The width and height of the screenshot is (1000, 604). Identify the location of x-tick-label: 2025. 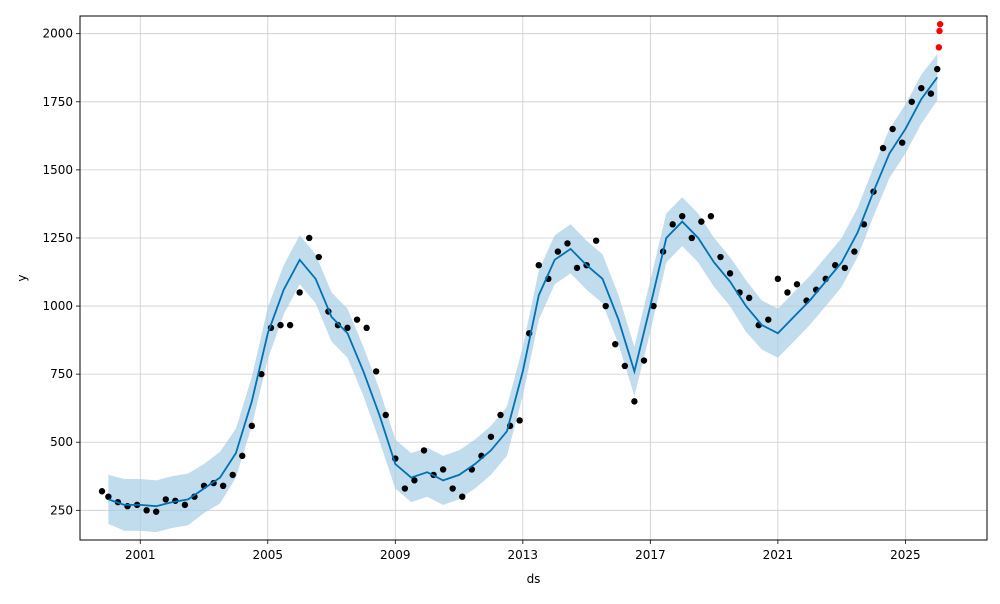
(905, 555).